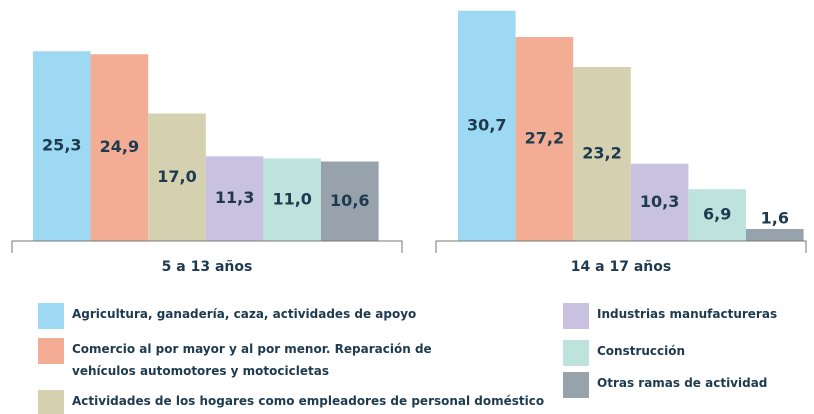 The width and height of the screenshot is (814, 414). I want to click on group-label: 5 a 13 años, so click(207, 267).